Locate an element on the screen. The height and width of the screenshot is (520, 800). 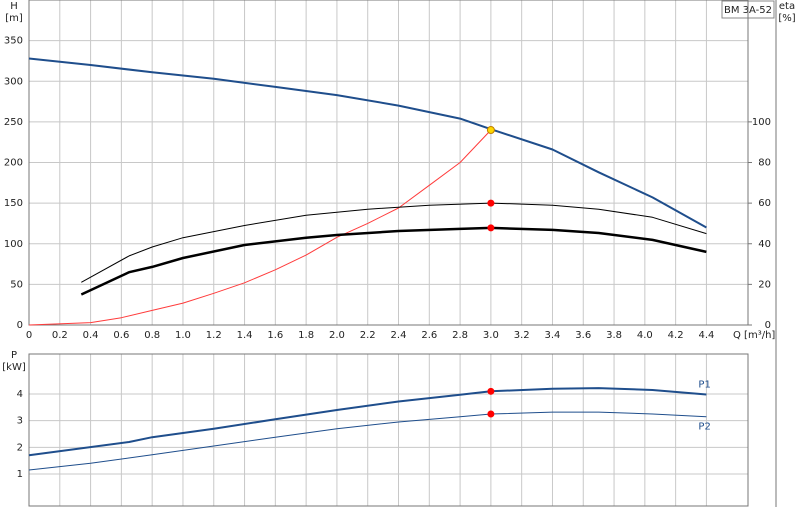
x-tick-label: 2.2 is located at coordinates (368, 335).